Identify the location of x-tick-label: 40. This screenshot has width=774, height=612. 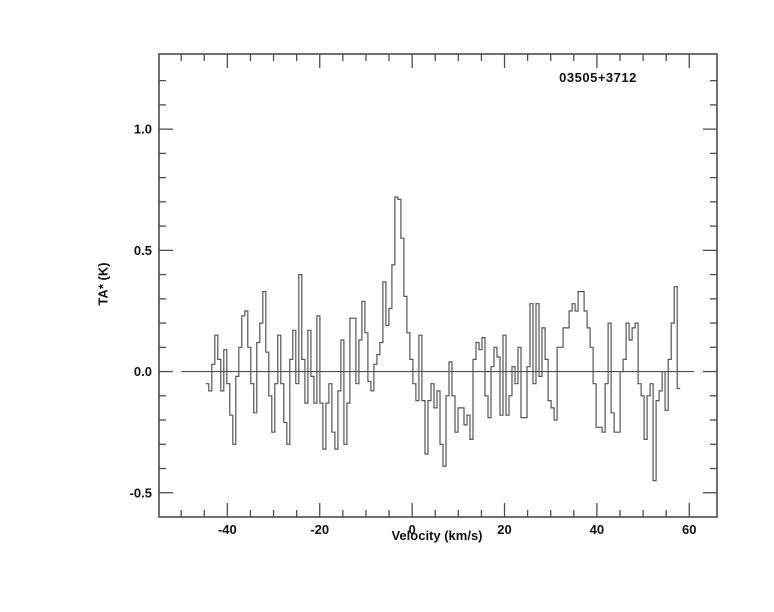
(597, 529).